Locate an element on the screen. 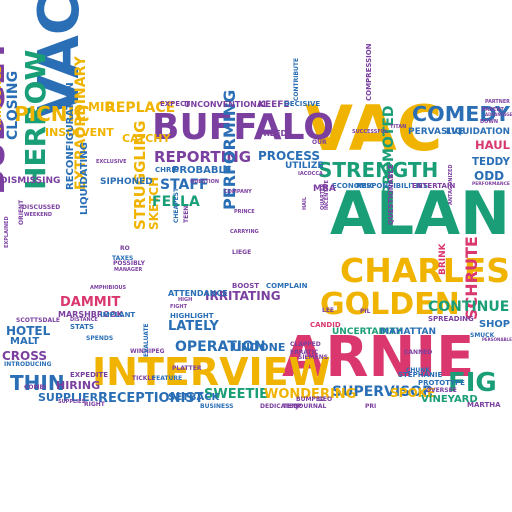  cloud-word-stephanie: STEPHANIE is located at coordinates (420, 375).